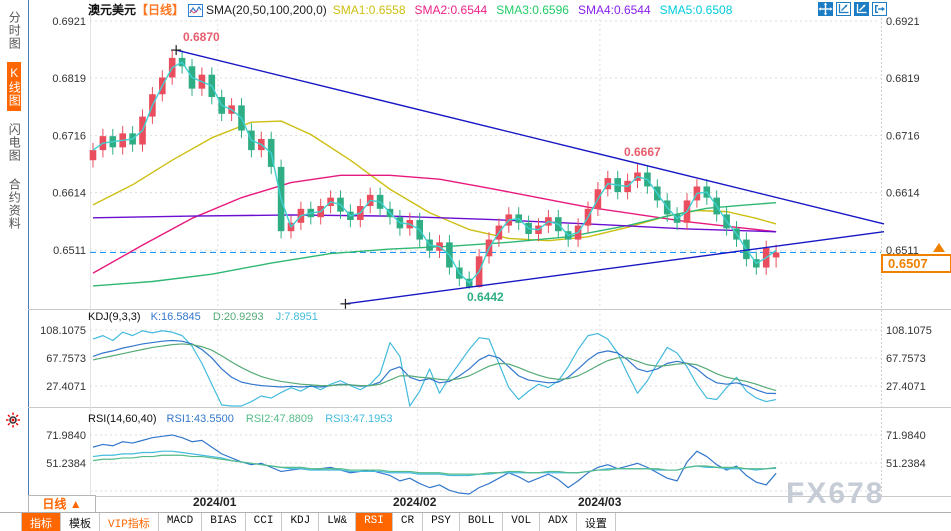 The width and height of the screenshot is (951, 531). Describe the element at coordinates (14, 204) in the screenshot. I see `sidebar-tab-contract-info: 合约资料` at that location.